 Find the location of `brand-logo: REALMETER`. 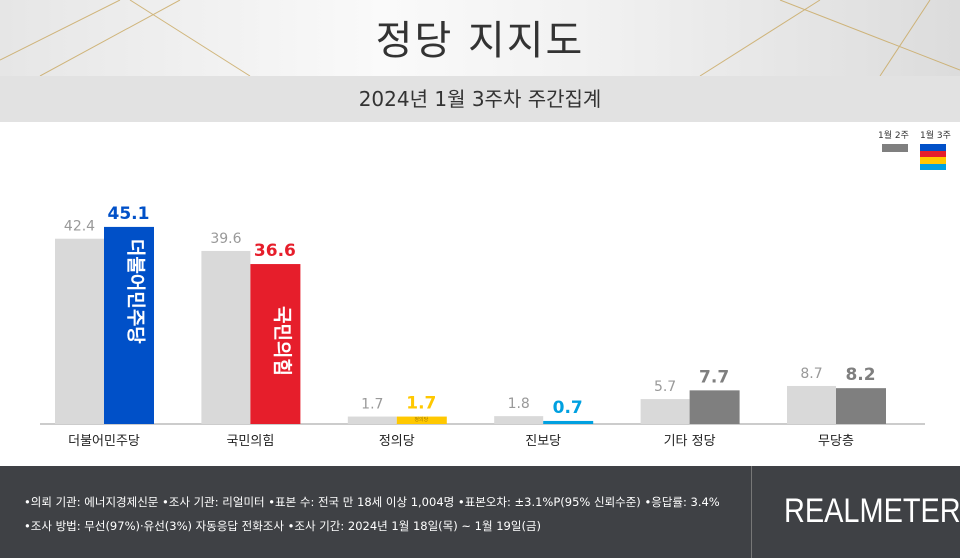

brand-logo: REALMETER is located at coordinates (872, 511).